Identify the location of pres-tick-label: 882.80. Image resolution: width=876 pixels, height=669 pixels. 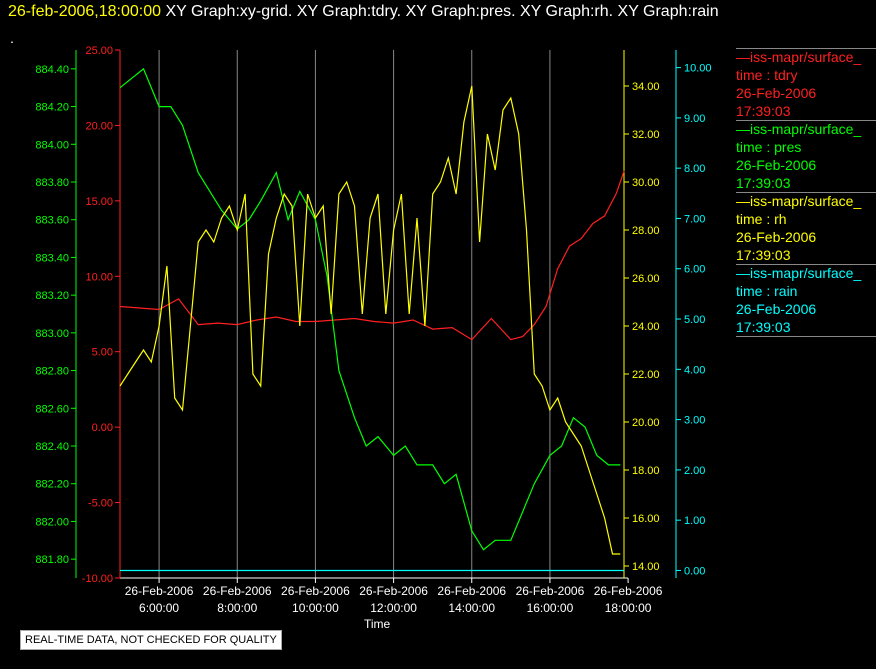
(52, 372).